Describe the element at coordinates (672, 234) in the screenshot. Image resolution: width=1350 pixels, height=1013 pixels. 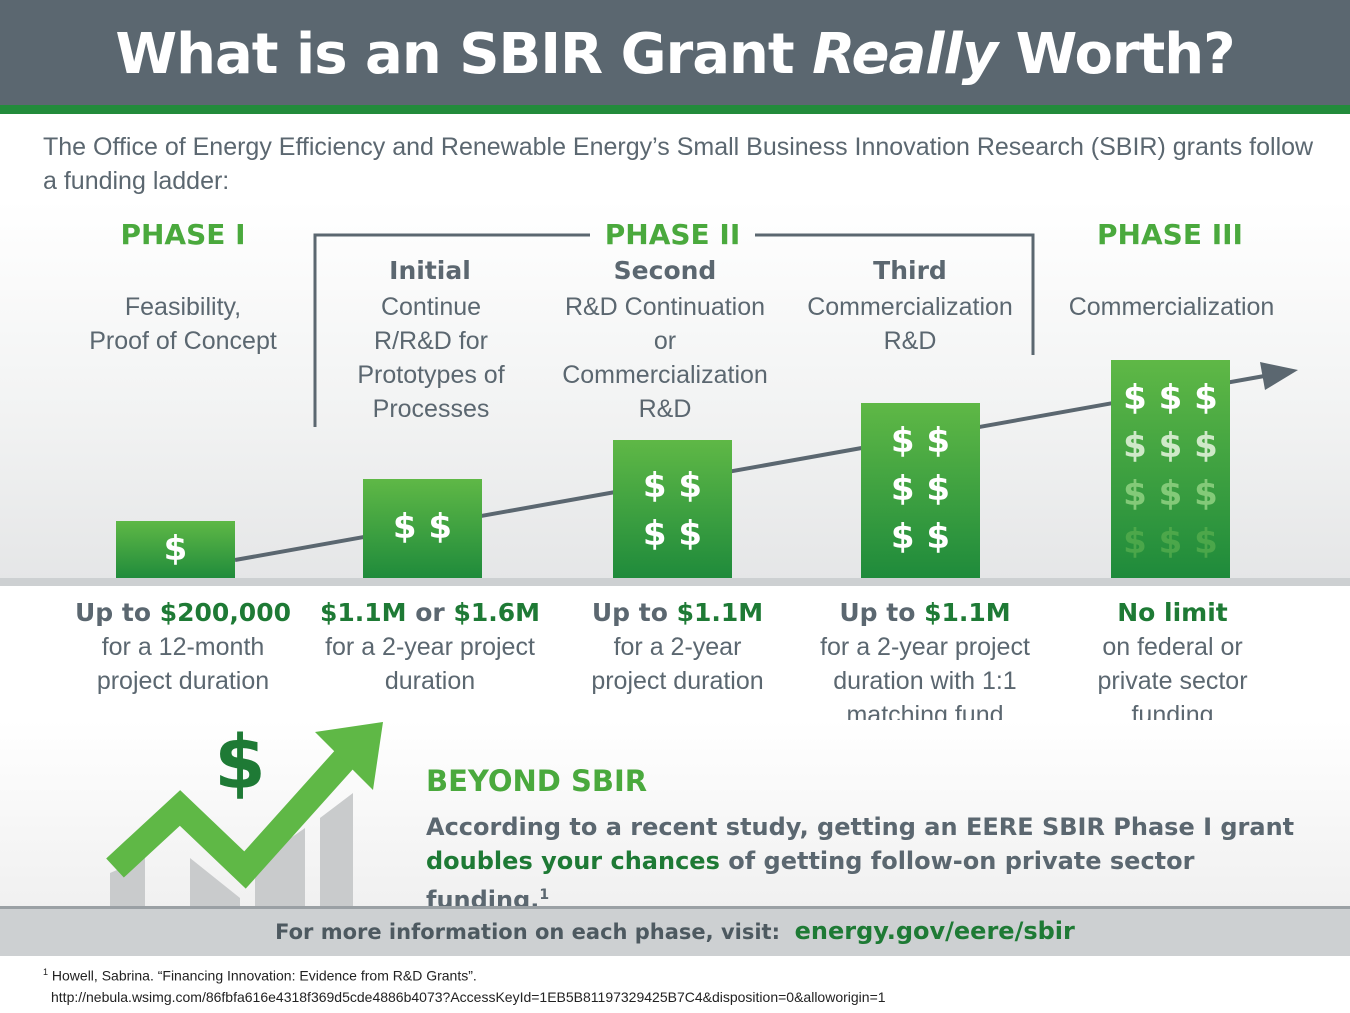
I see `phase-2-label: PHASE II` at that location.